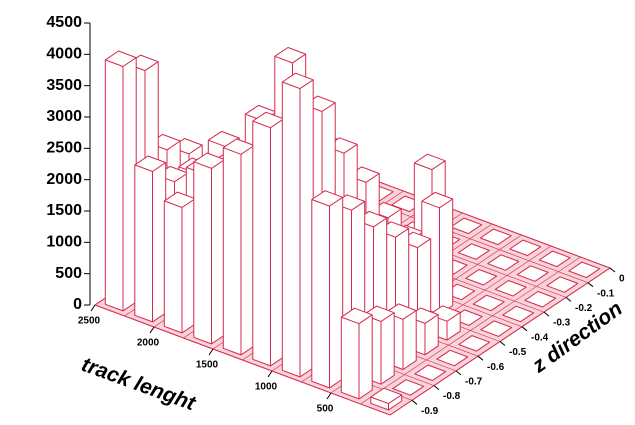 The height and width of the screenshot is (425, 635). Describe the element at coordinates (64, 242) in the screenshot. I see `y-tick-label: 1000` at that location.